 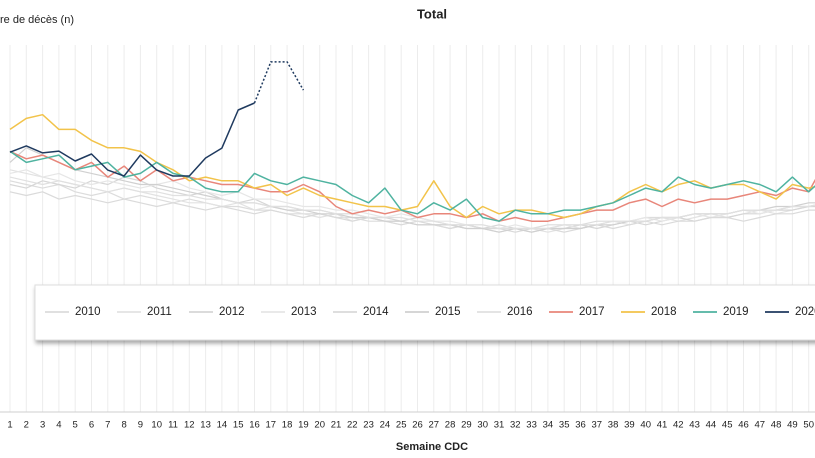 I want to click on x-tick-label: 50, so click(x=808, y=425).